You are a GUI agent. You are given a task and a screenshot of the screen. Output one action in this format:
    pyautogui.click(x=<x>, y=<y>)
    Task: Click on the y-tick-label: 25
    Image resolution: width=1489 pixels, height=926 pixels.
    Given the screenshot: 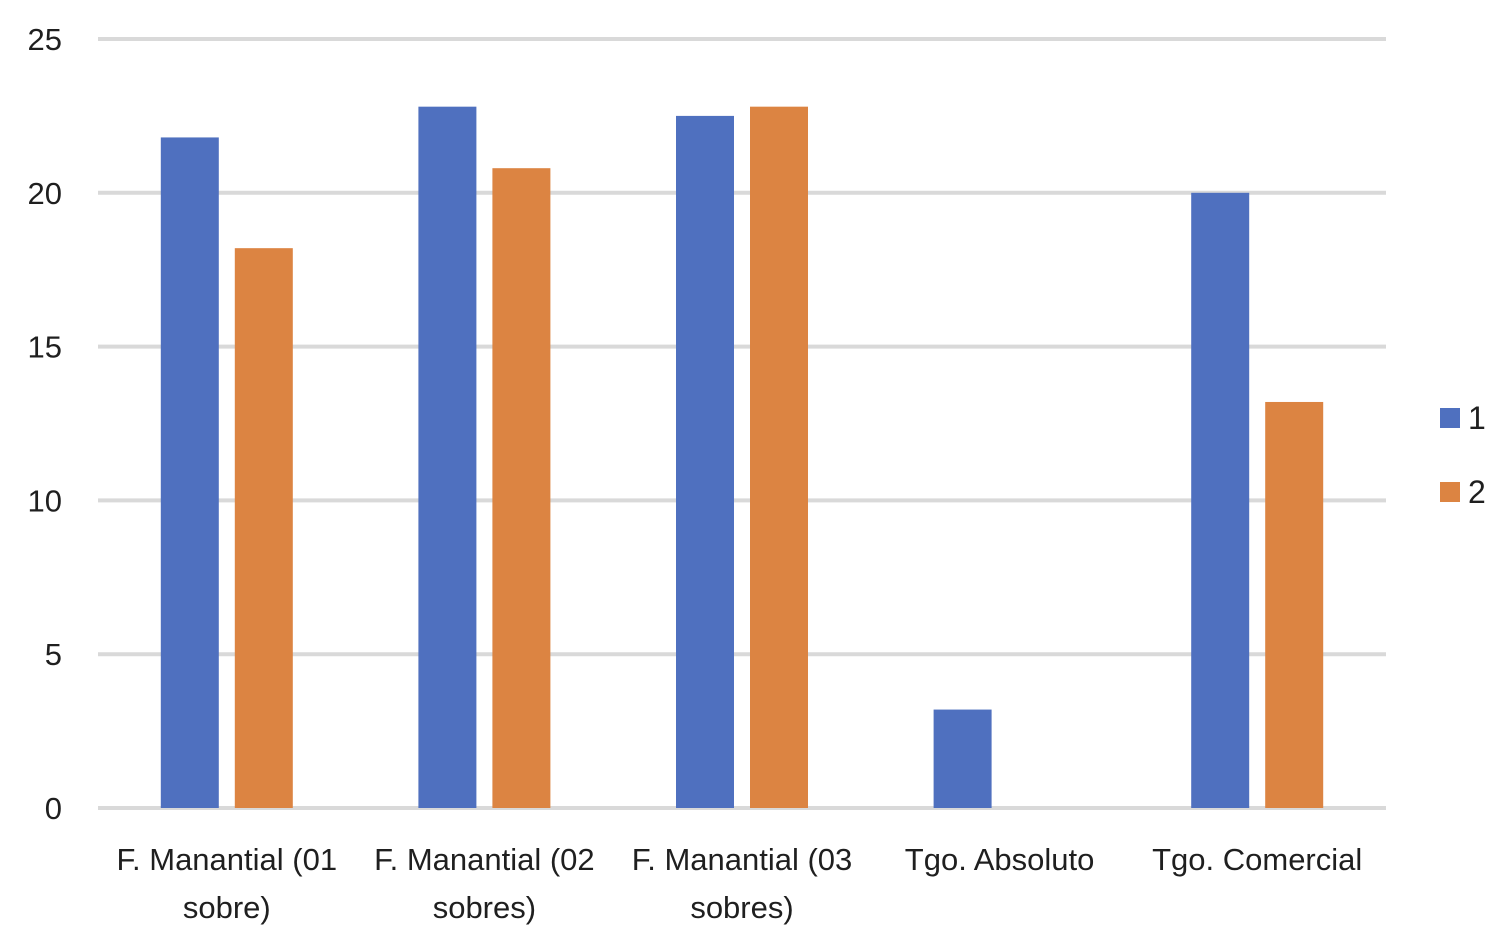 What is the action you would take?
    pyautogui.click(x=45, y=39)
    